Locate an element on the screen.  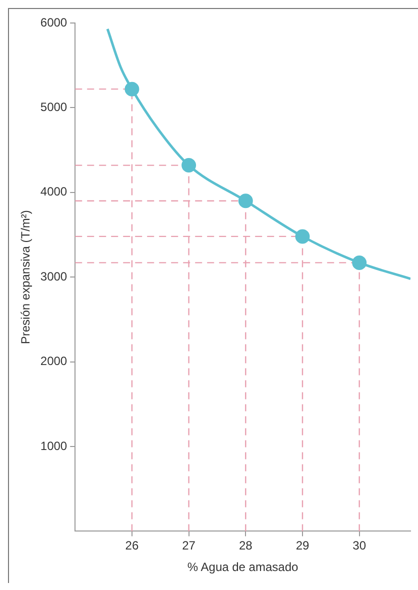
x-tick-label: 29 is located at coordinates (303, 545).